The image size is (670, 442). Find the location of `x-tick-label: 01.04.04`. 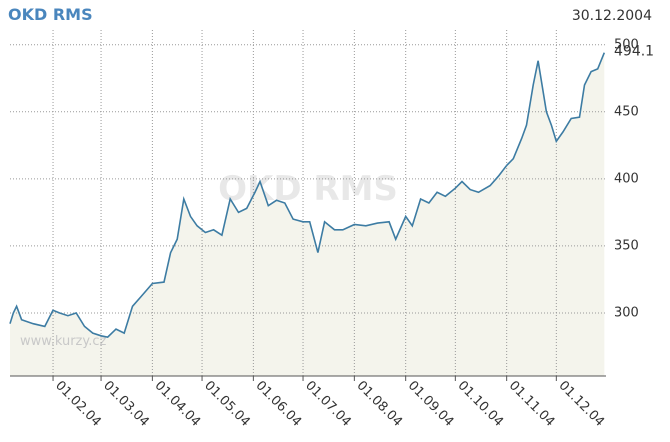

x-tick-label: 01.04.04 is located at coordinates (178, 404).